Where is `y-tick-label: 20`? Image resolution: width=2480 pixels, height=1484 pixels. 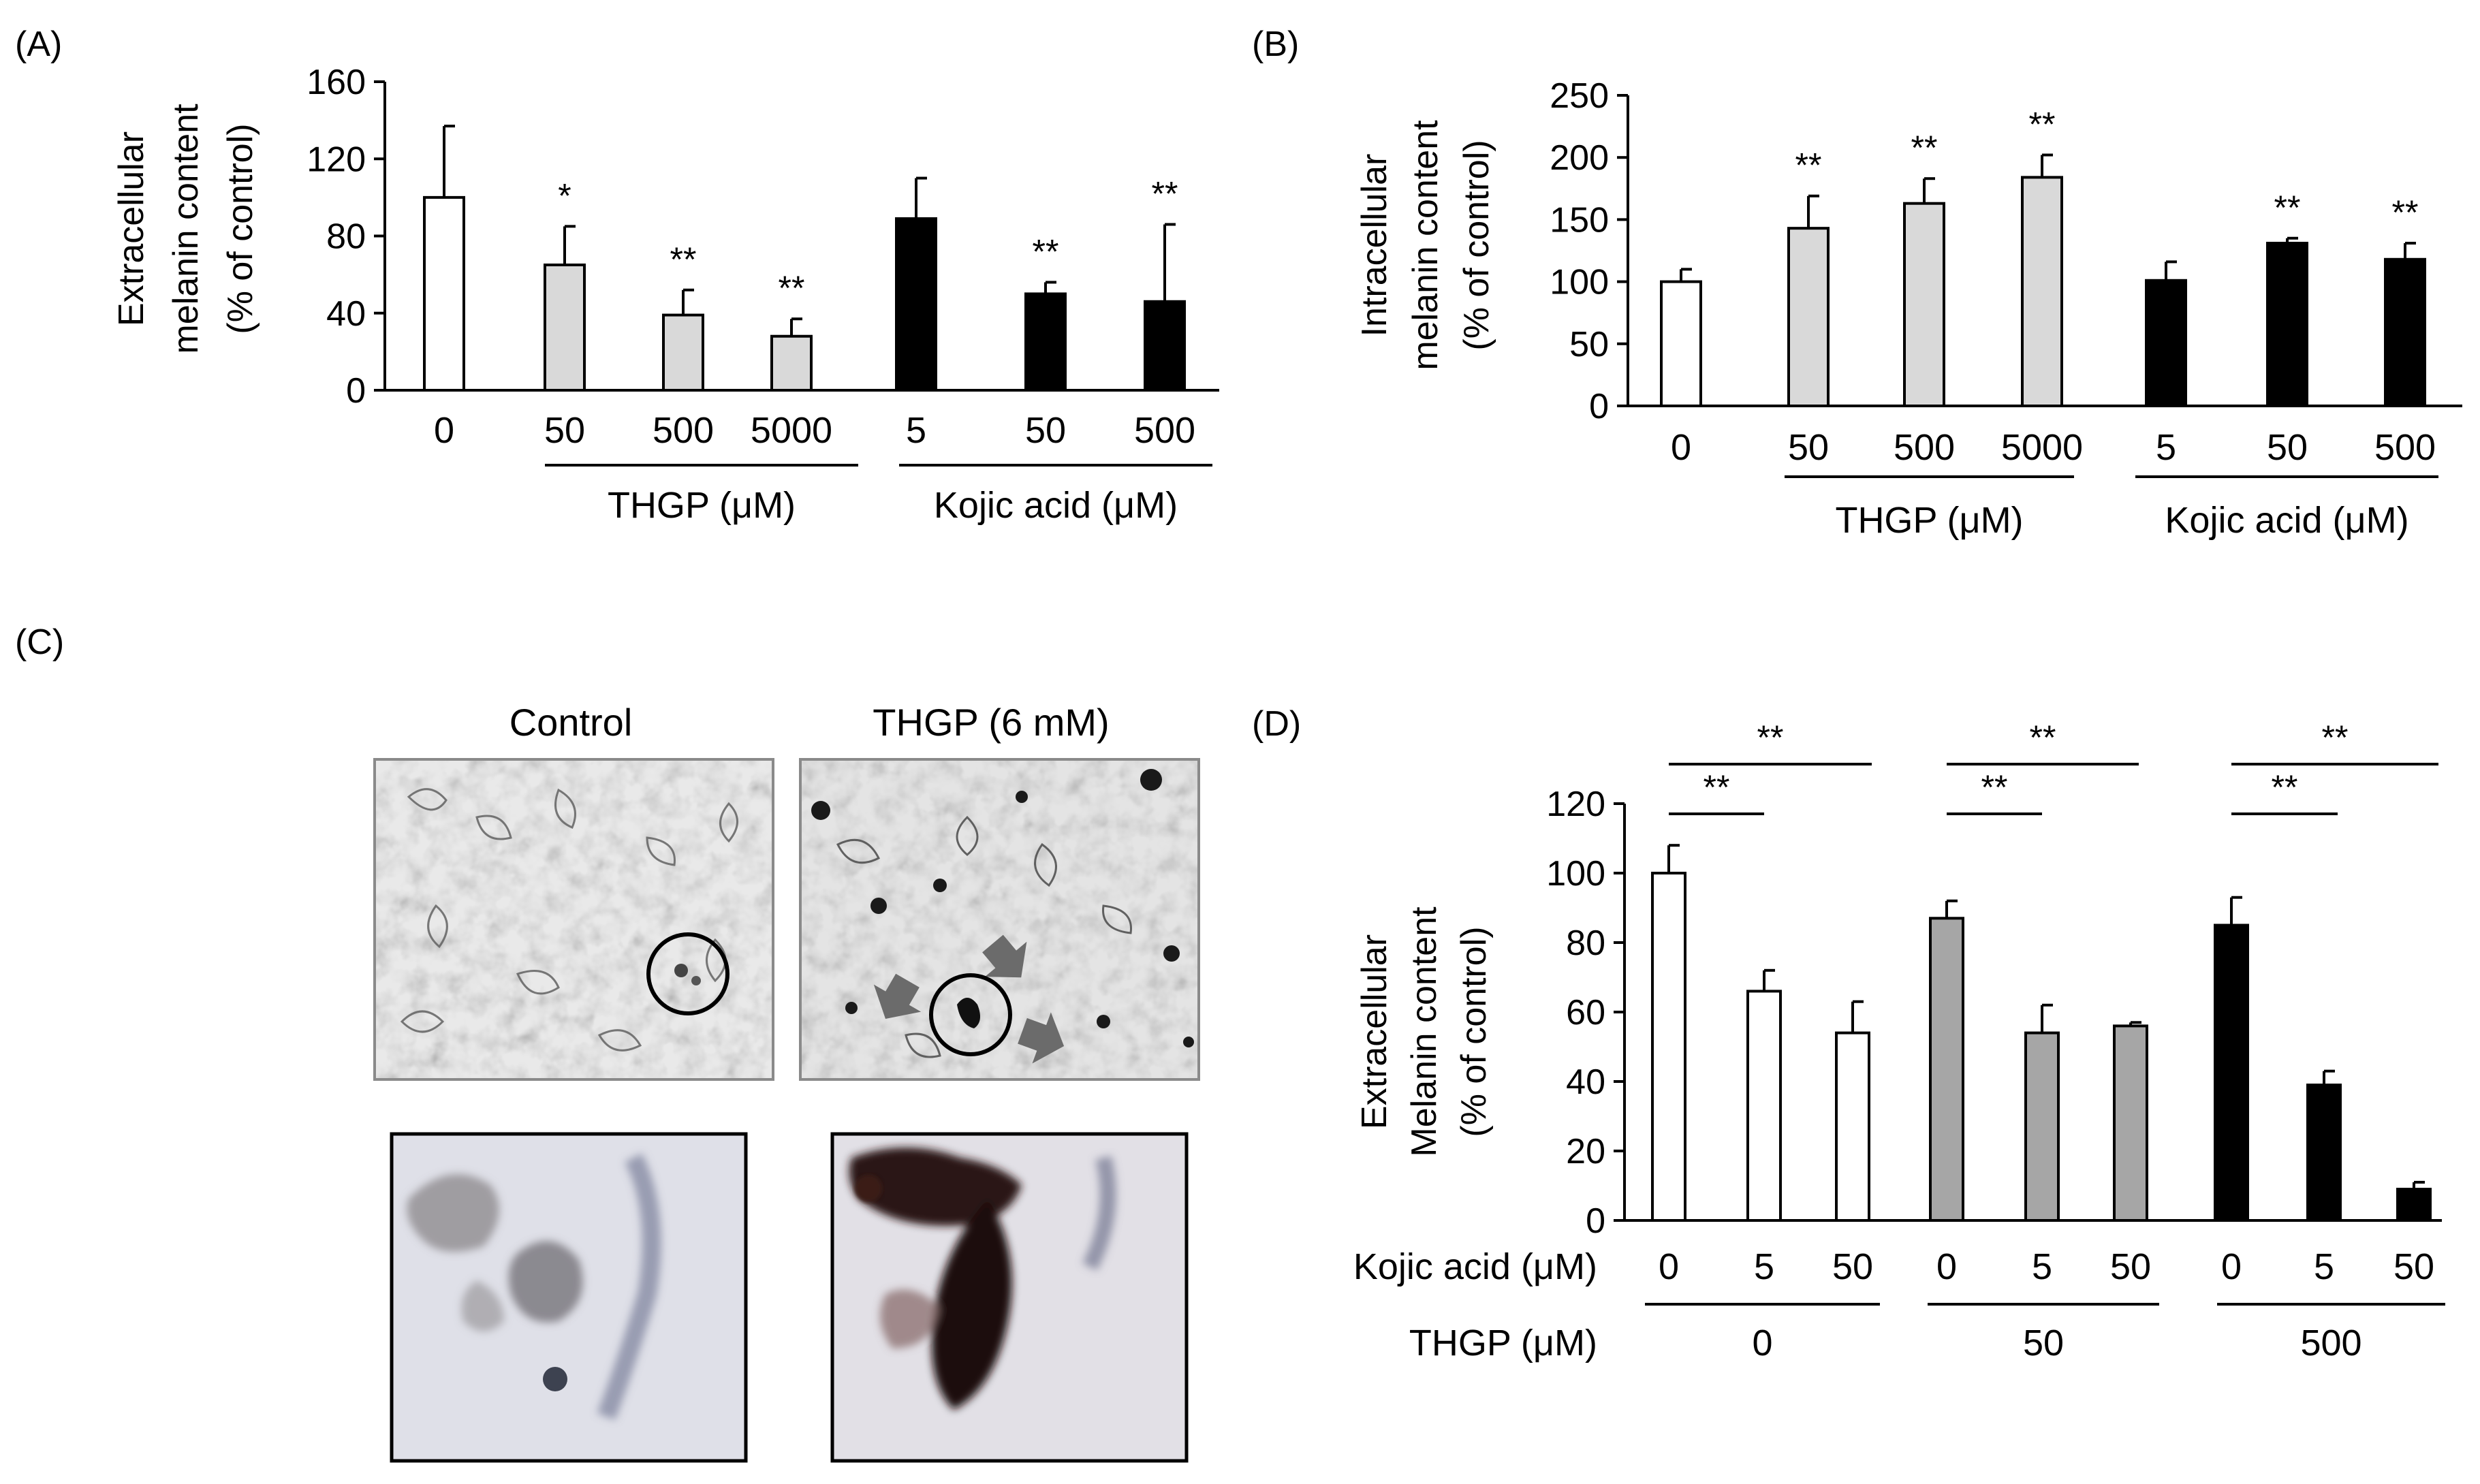
y-tick-label: 20 is located at coordinates (1586, 1151).